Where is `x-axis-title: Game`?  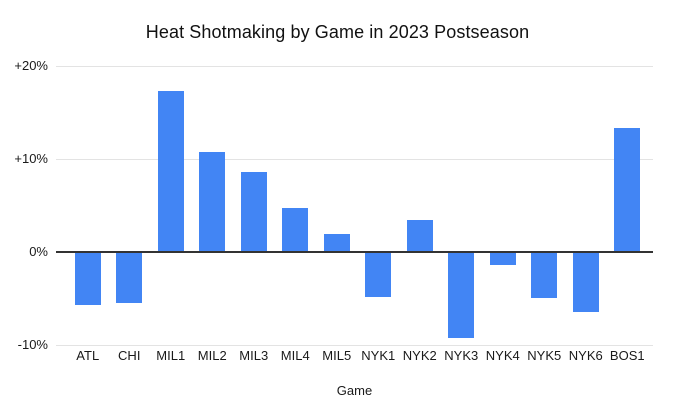
x-axis-title: Game is located at coordinates (354, 390).